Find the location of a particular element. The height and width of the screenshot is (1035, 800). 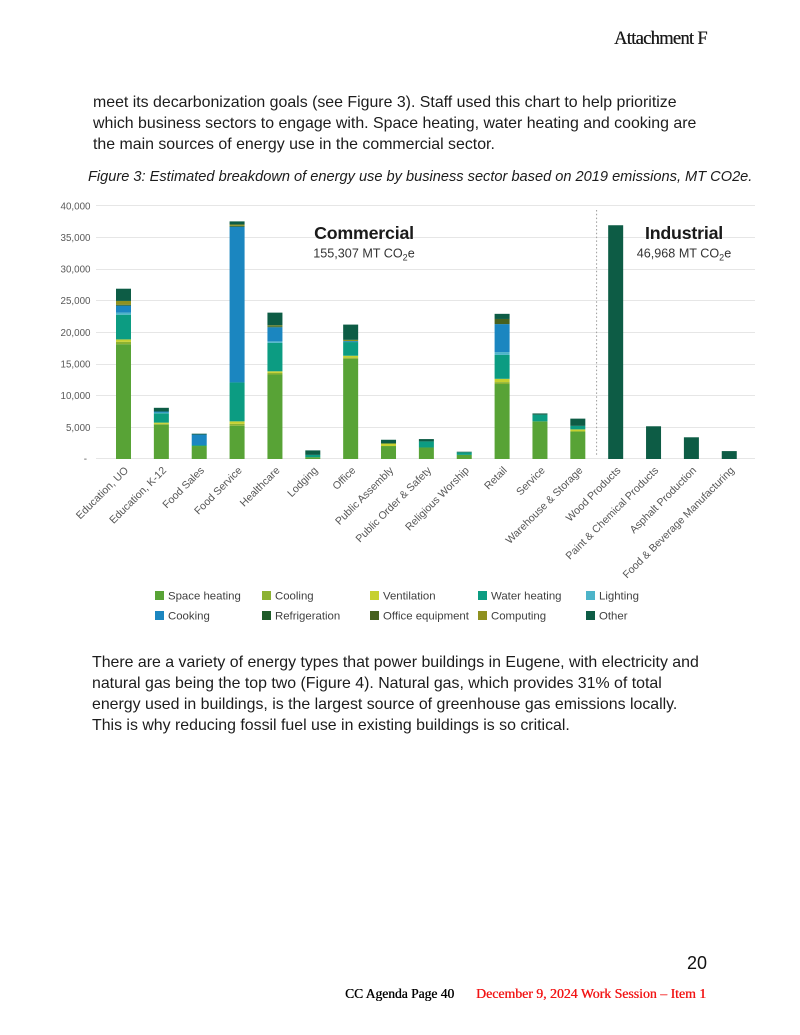

svg-text: 5,000 is located at coordinates (78, 428).